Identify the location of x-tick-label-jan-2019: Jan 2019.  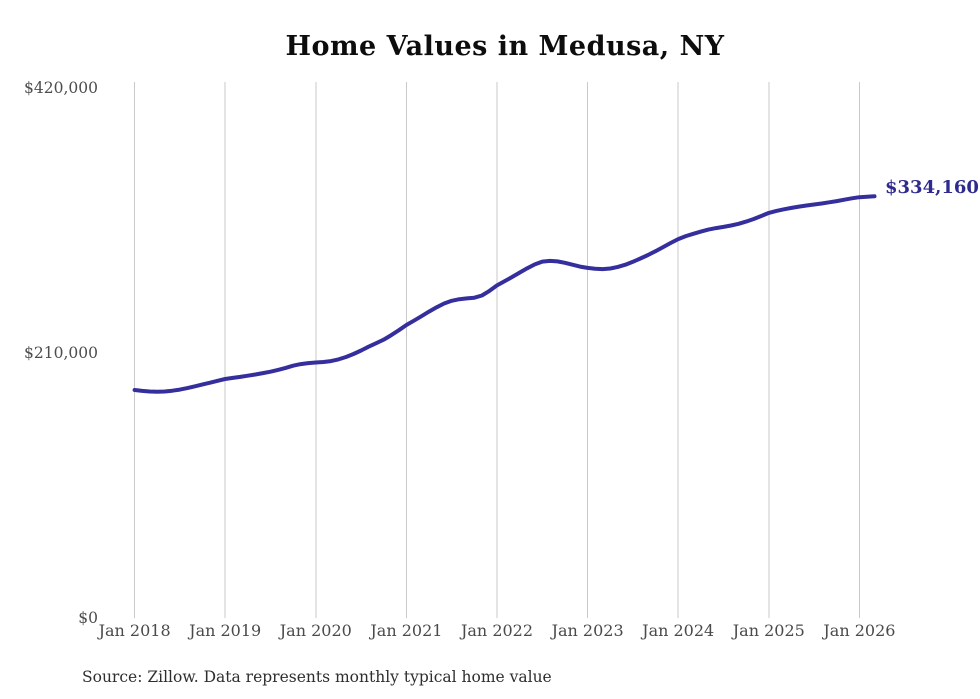
(225, 630).